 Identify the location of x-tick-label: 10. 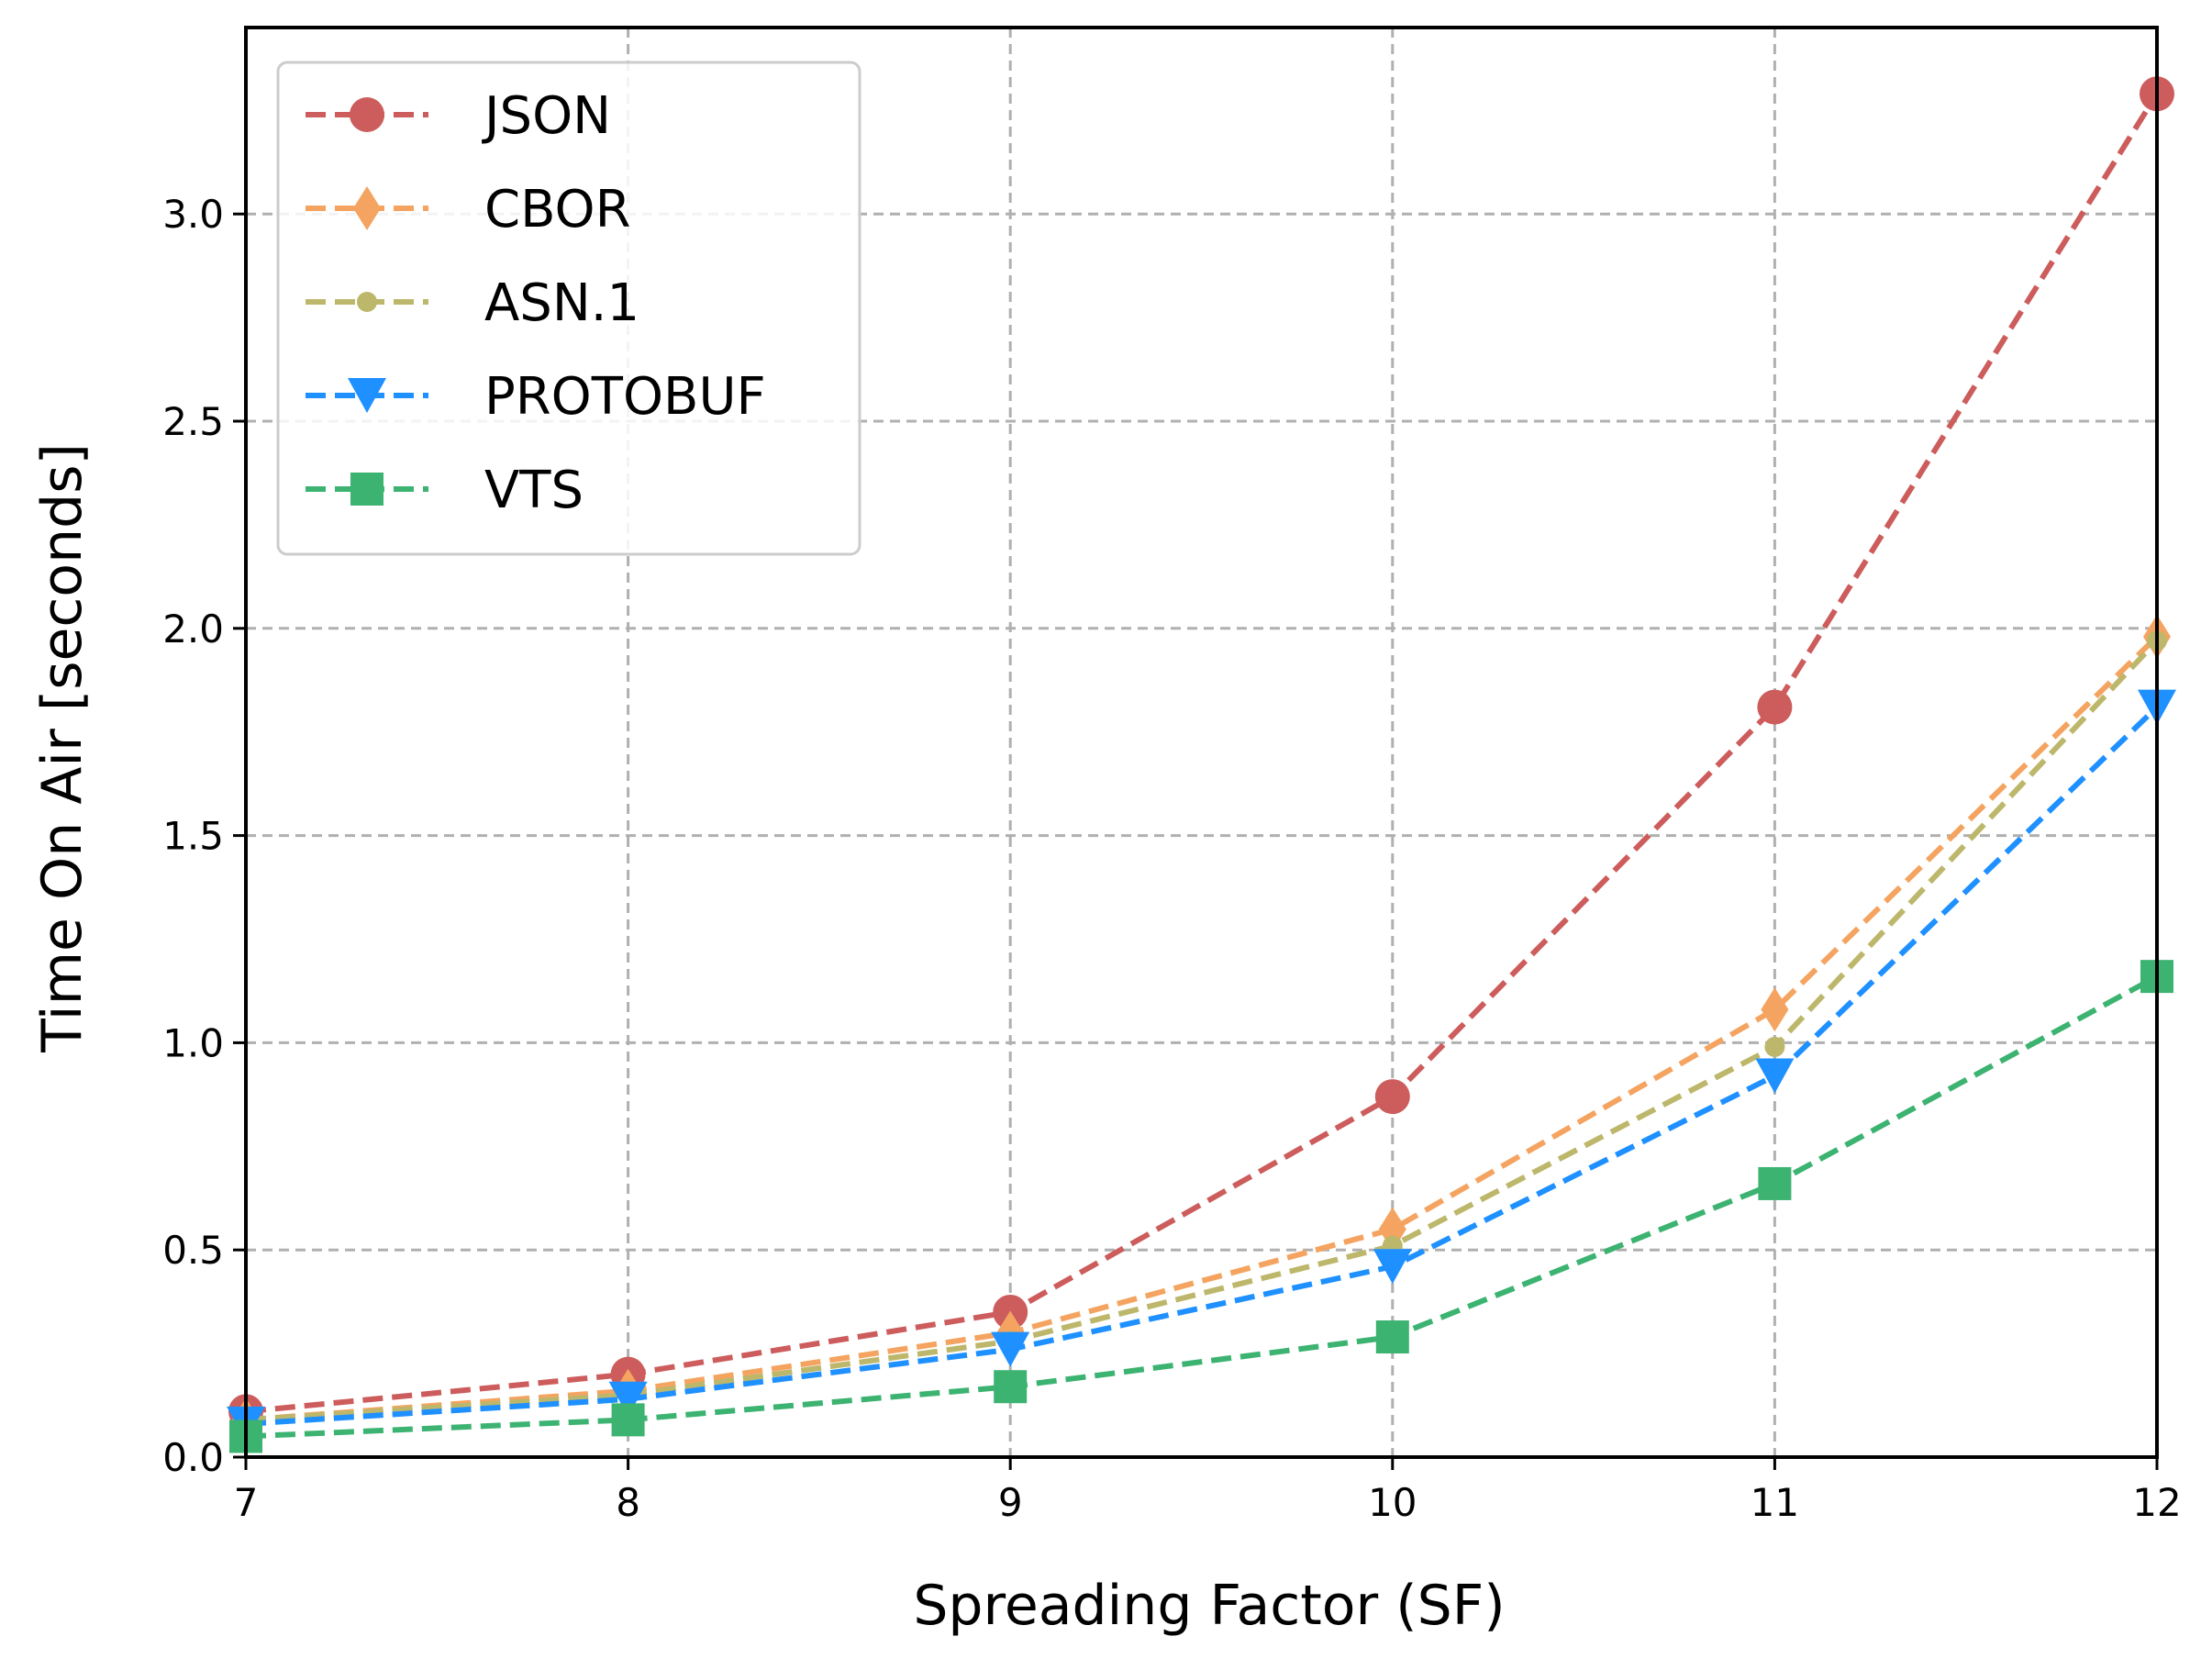
(1392, 1502).